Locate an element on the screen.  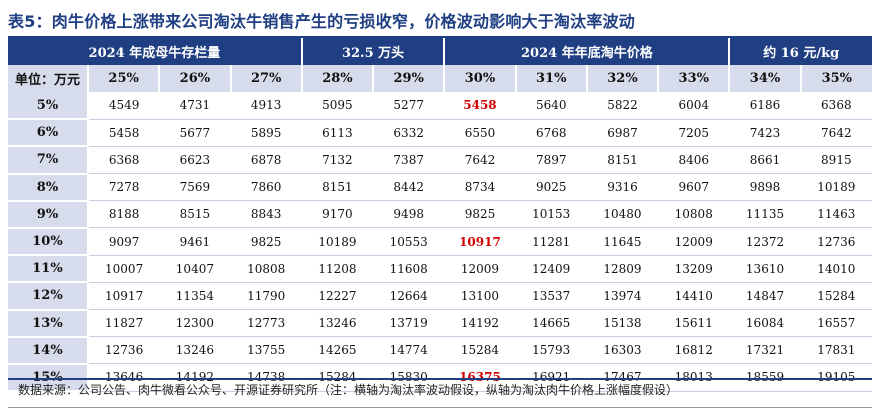
table-cell: 13610 is located at coordinates (765, 269).